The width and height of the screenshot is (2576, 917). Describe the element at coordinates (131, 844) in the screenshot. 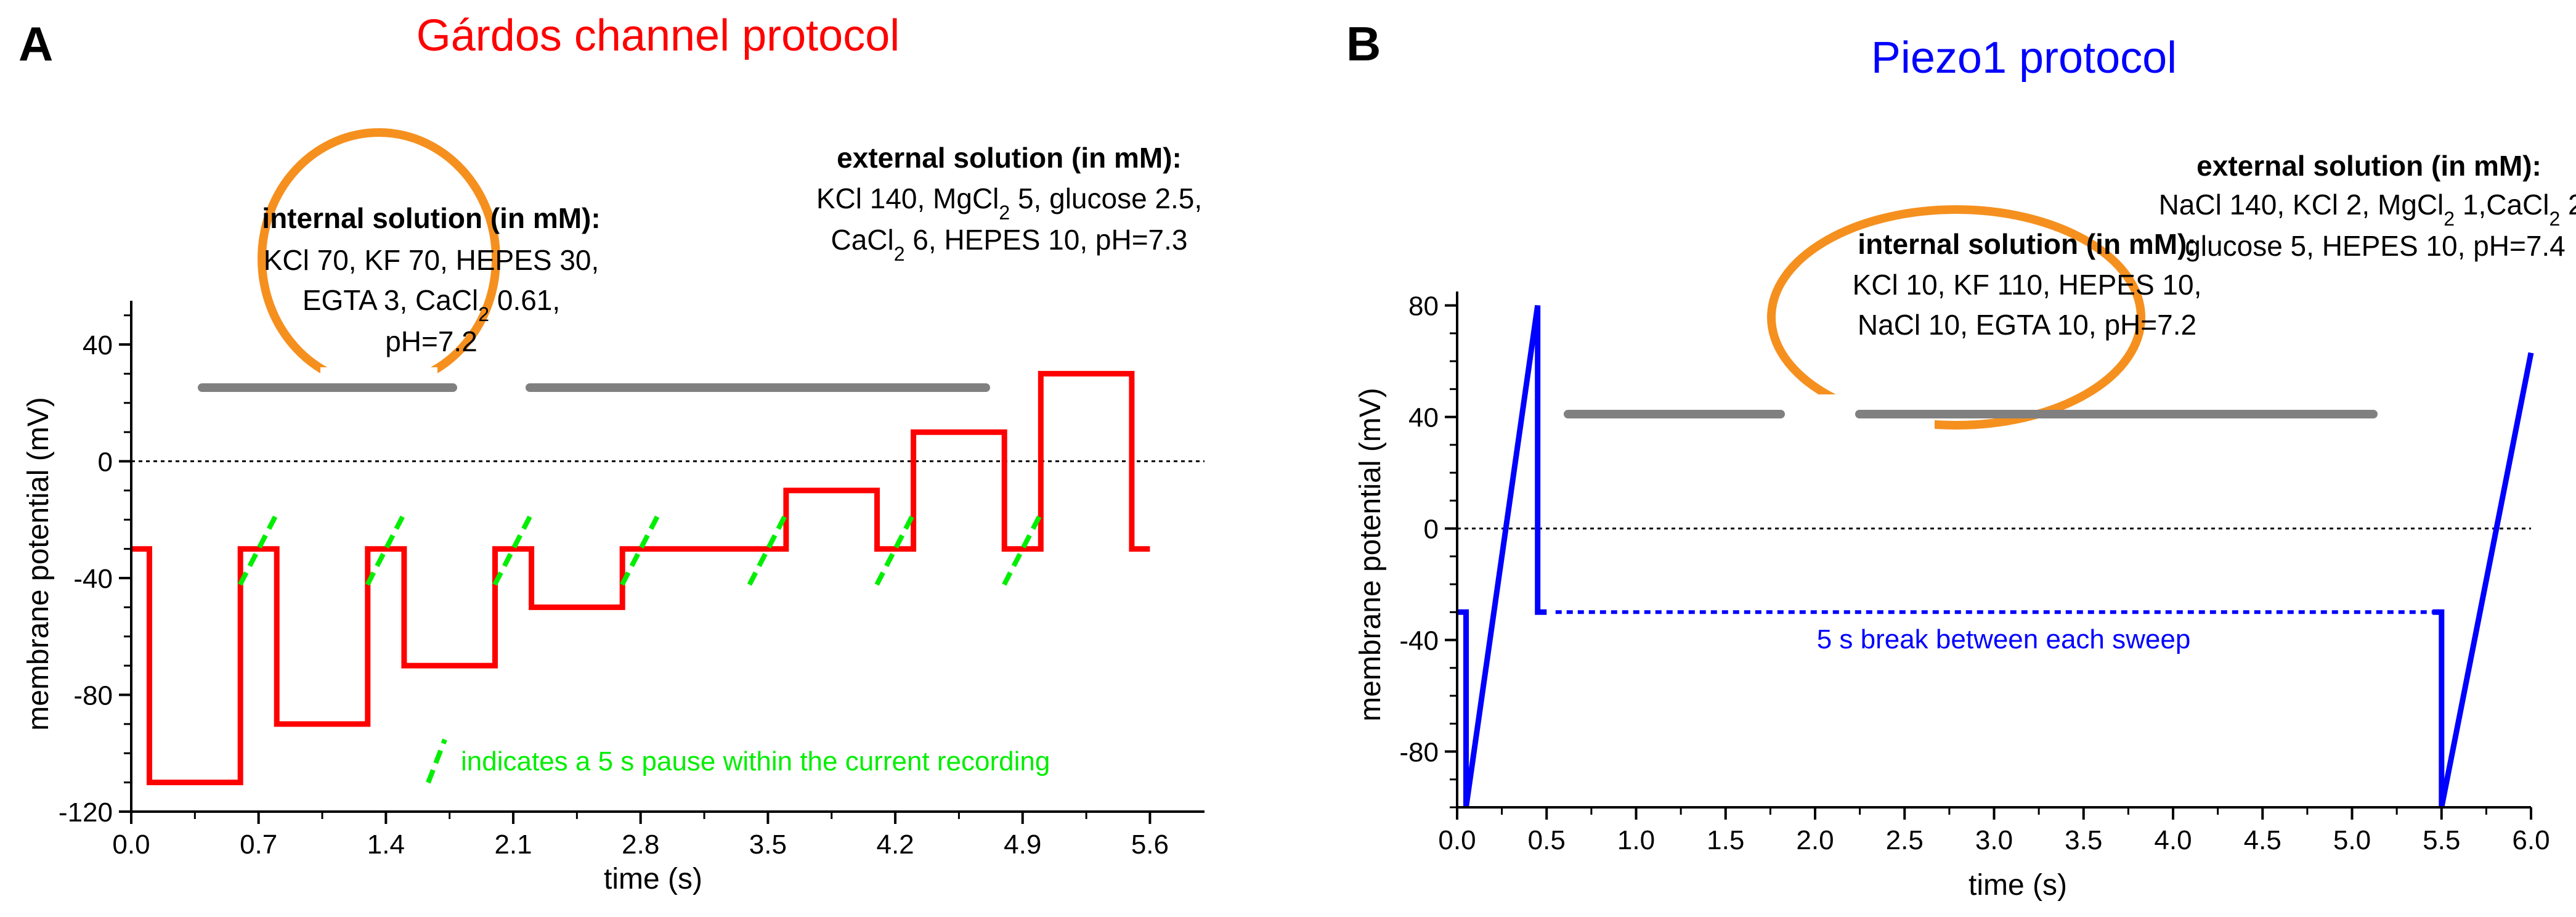

I see `panel-a-x-tick-label: 0.0` at that location.